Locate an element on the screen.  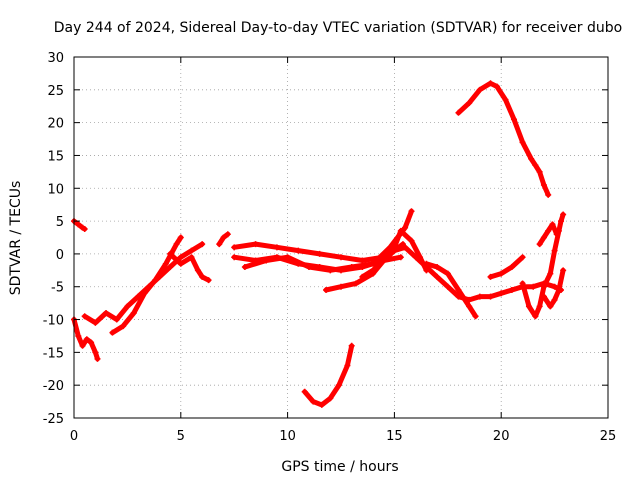
x-tick-label: 25 is located at coordinates (608, 436).